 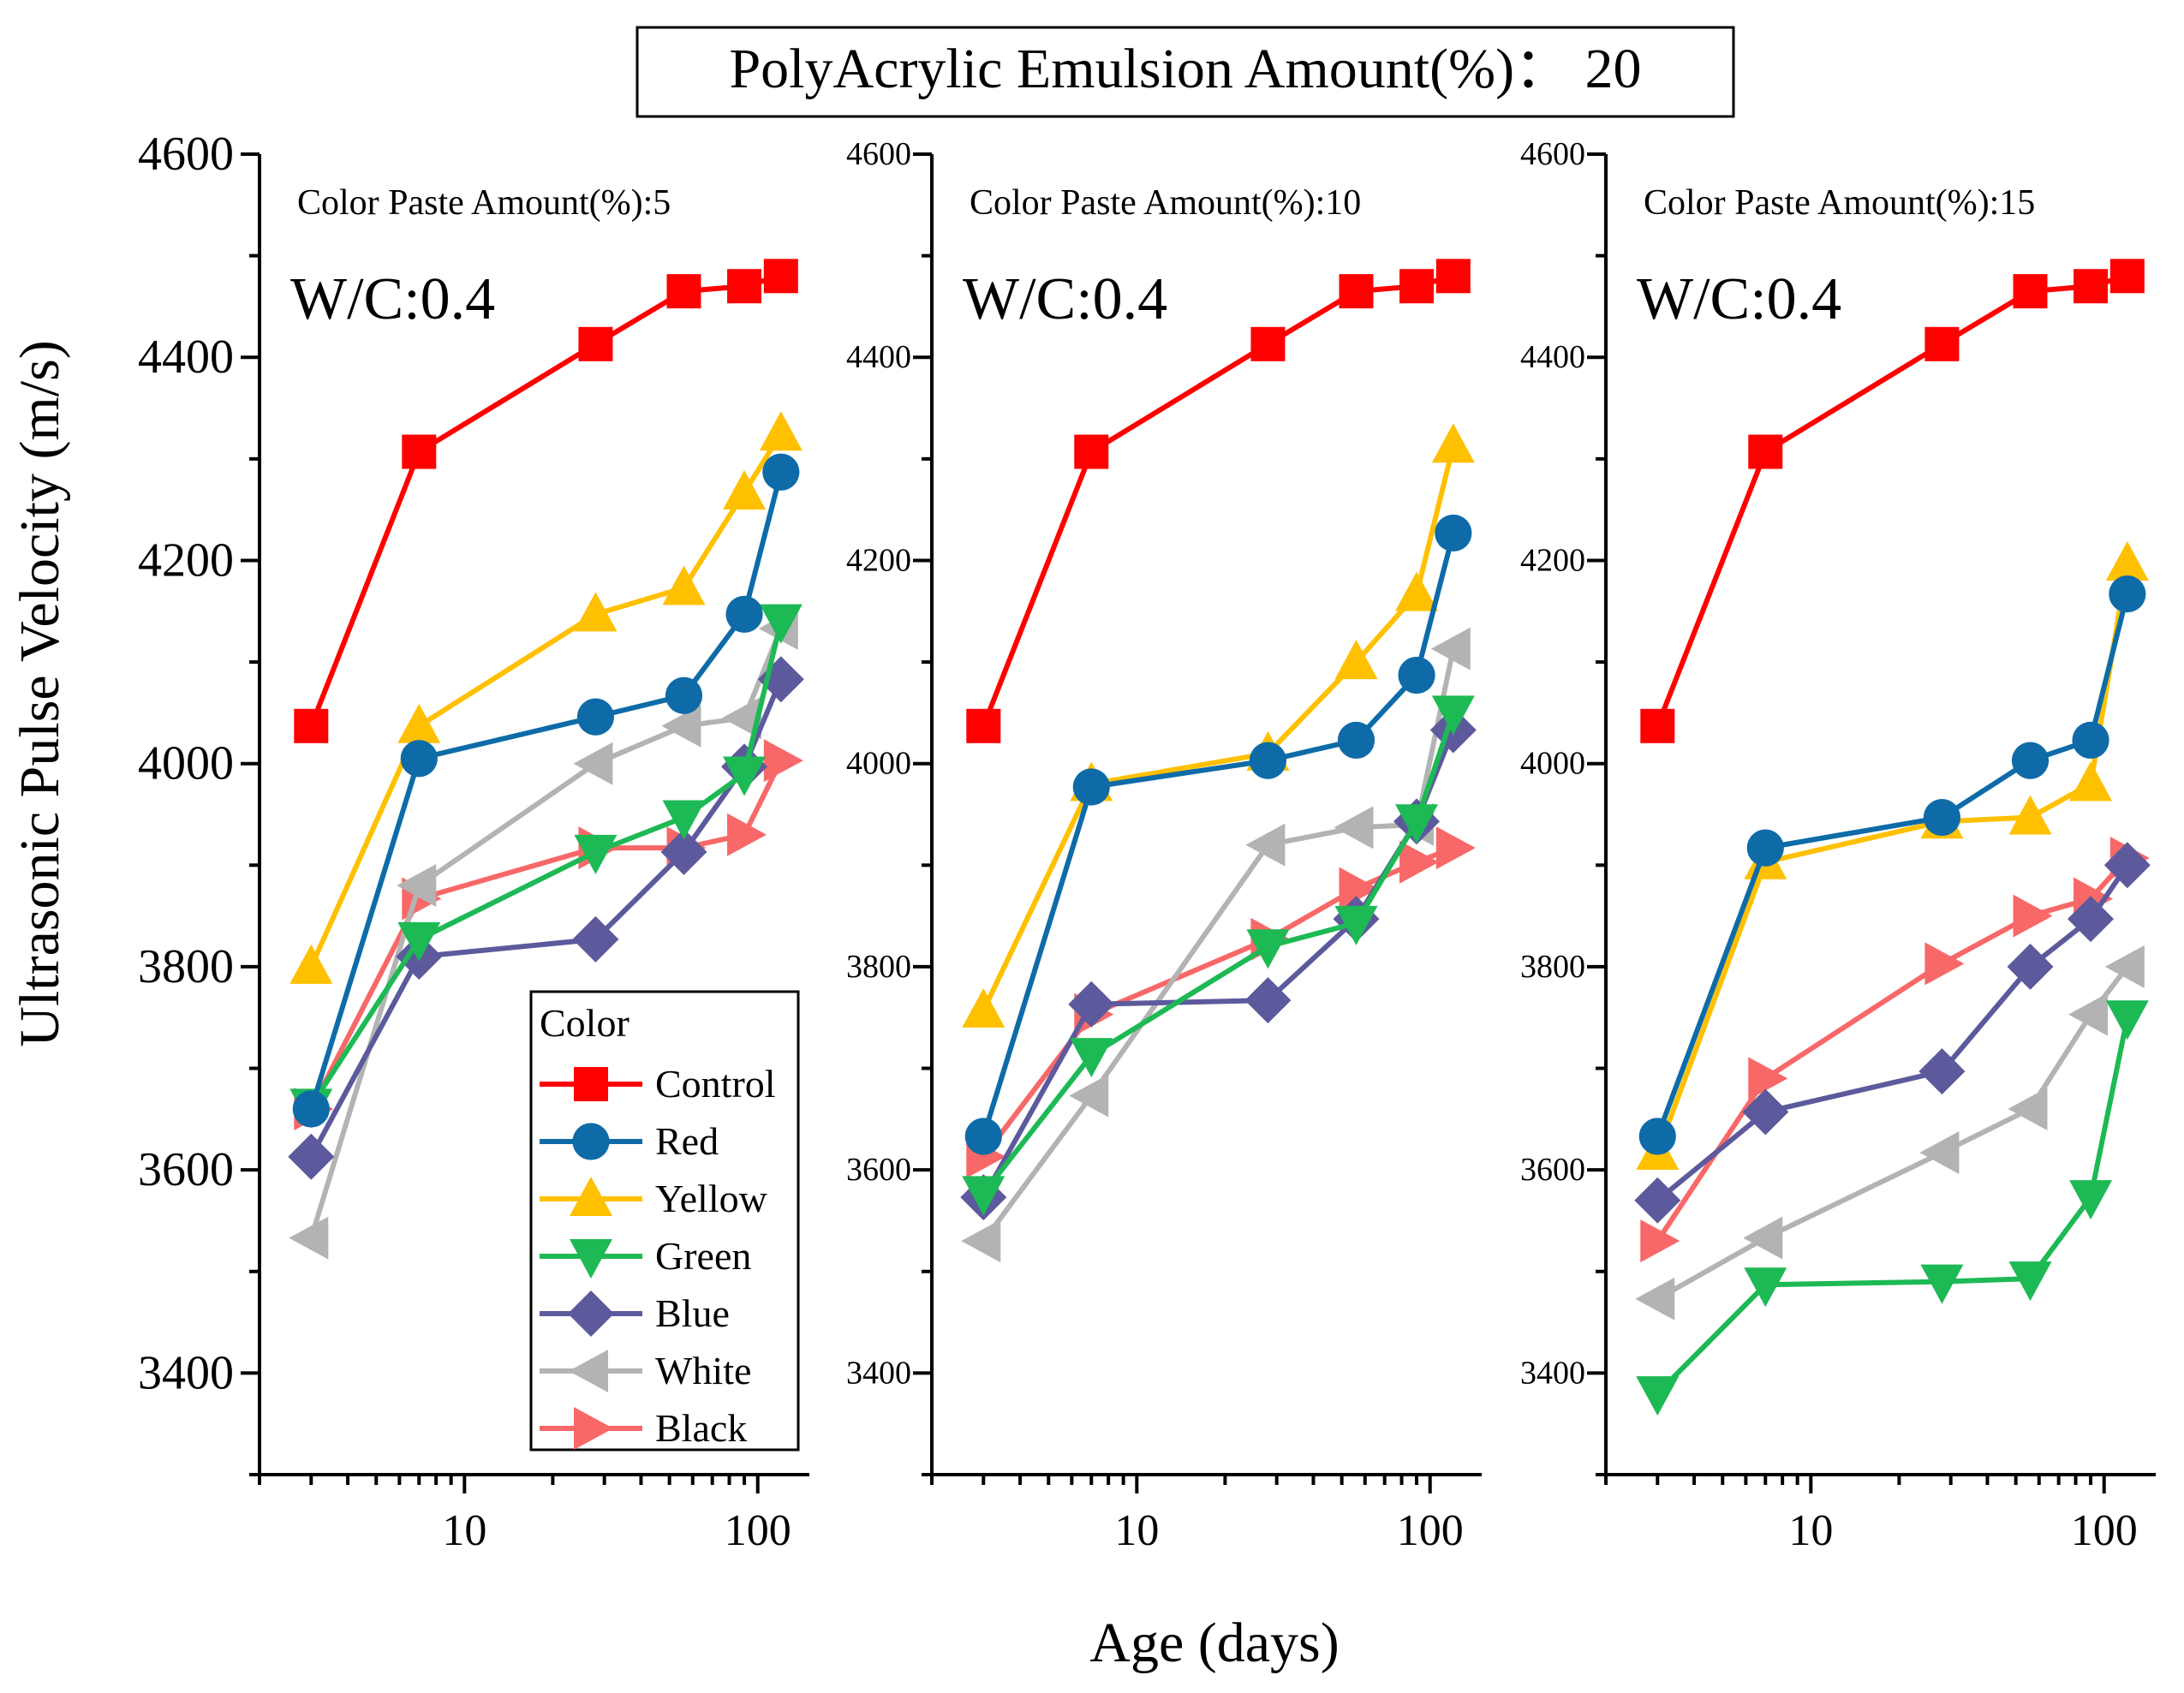 What do you see at coordinates (703, 1370) in the screenshot?
I see `legend-label: White` at bounding box center [703, 1370].